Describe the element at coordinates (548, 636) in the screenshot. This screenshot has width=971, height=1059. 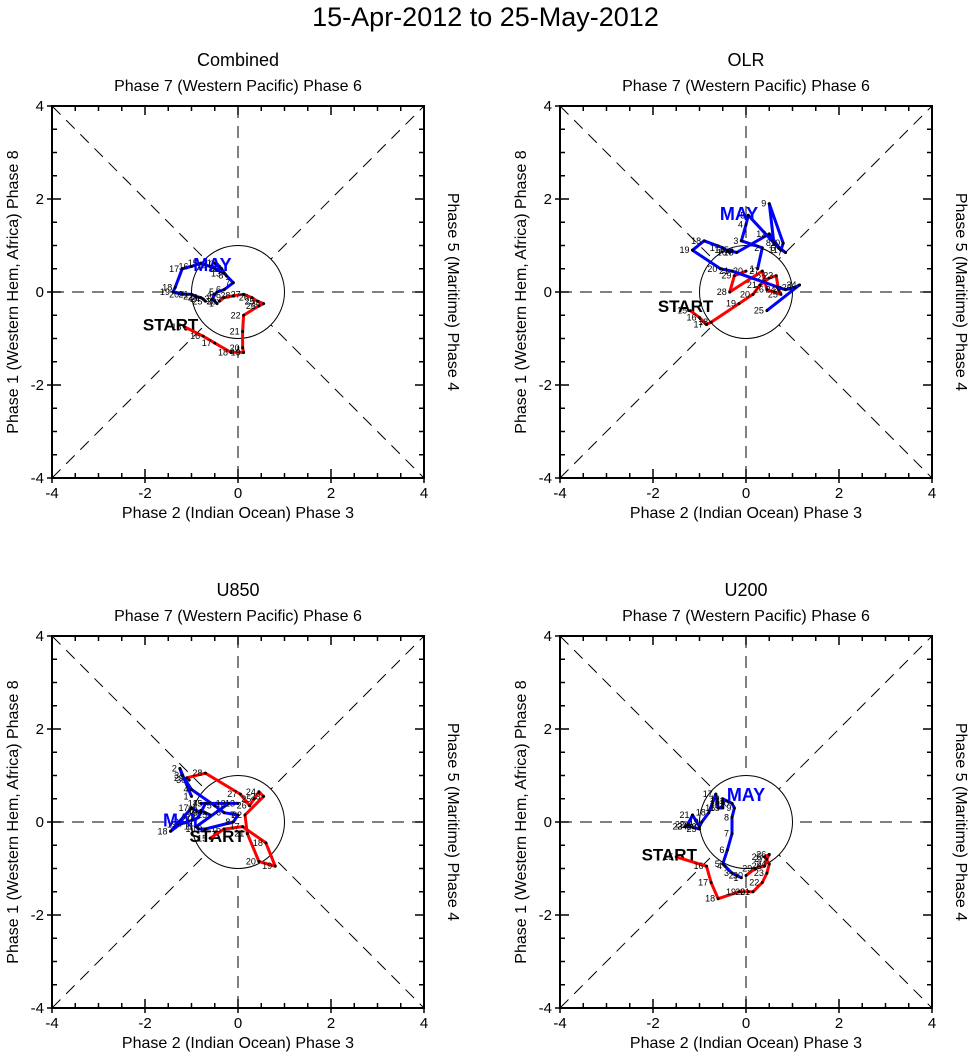
I see `y-tick-label: 4` at that location.